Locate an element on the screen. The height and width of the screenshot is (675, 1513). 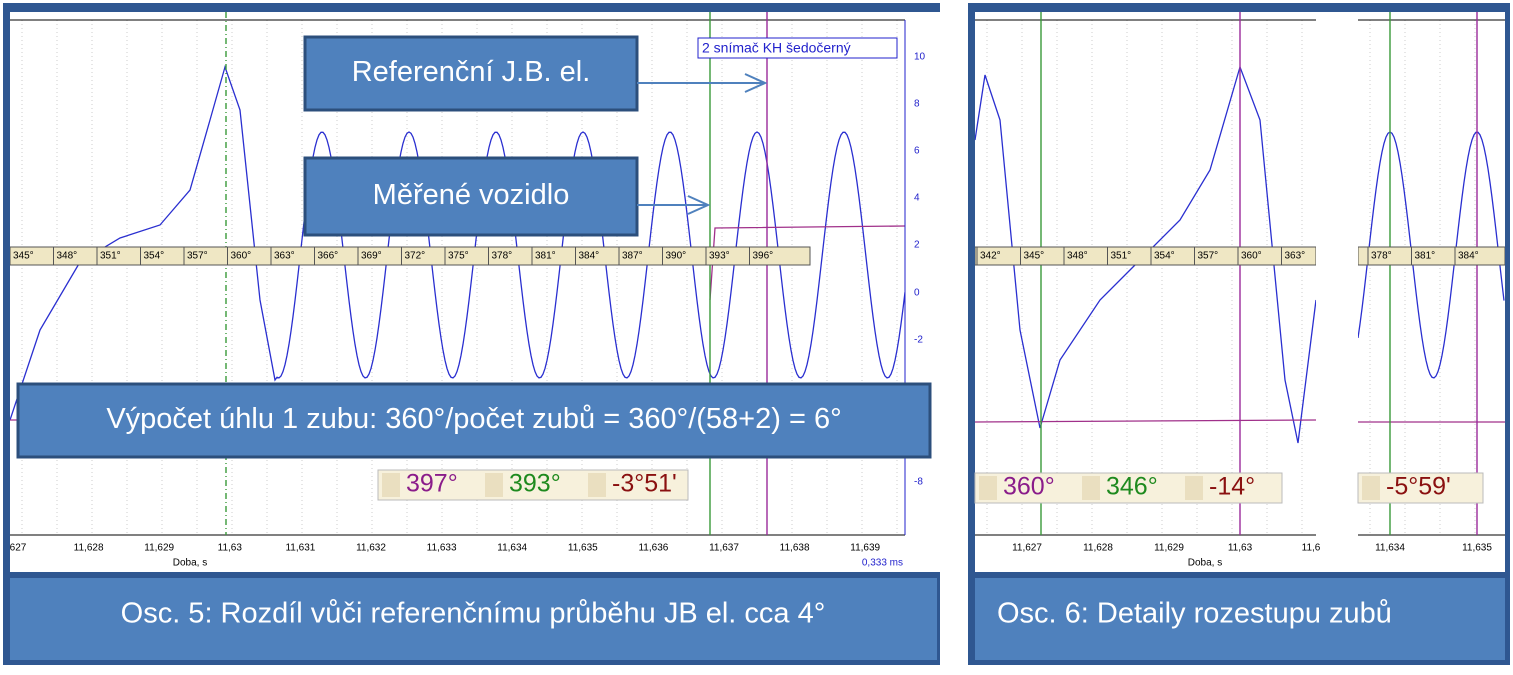
ruler-label: 396° is located at coordinates (763, 256).